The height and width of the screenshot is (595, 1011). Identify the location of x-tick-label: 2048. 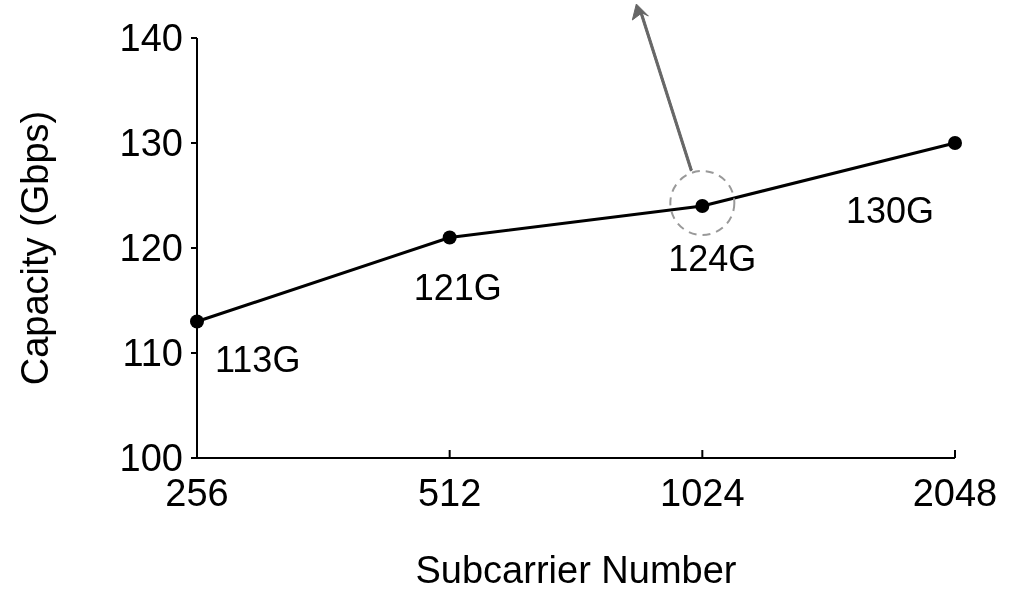
(955, 493).